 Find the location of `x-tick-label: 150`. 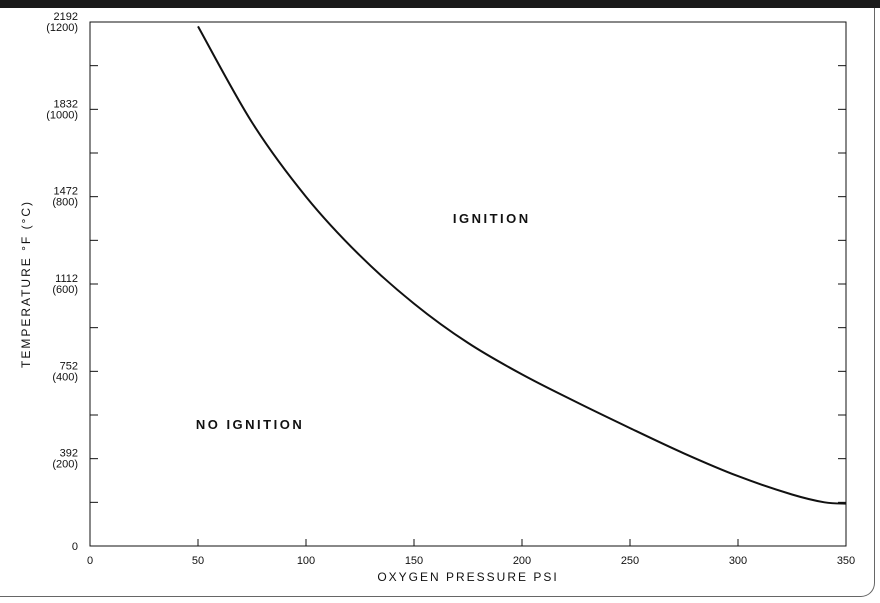

x-tick-label: 150 is located at coordinates (414, 561).